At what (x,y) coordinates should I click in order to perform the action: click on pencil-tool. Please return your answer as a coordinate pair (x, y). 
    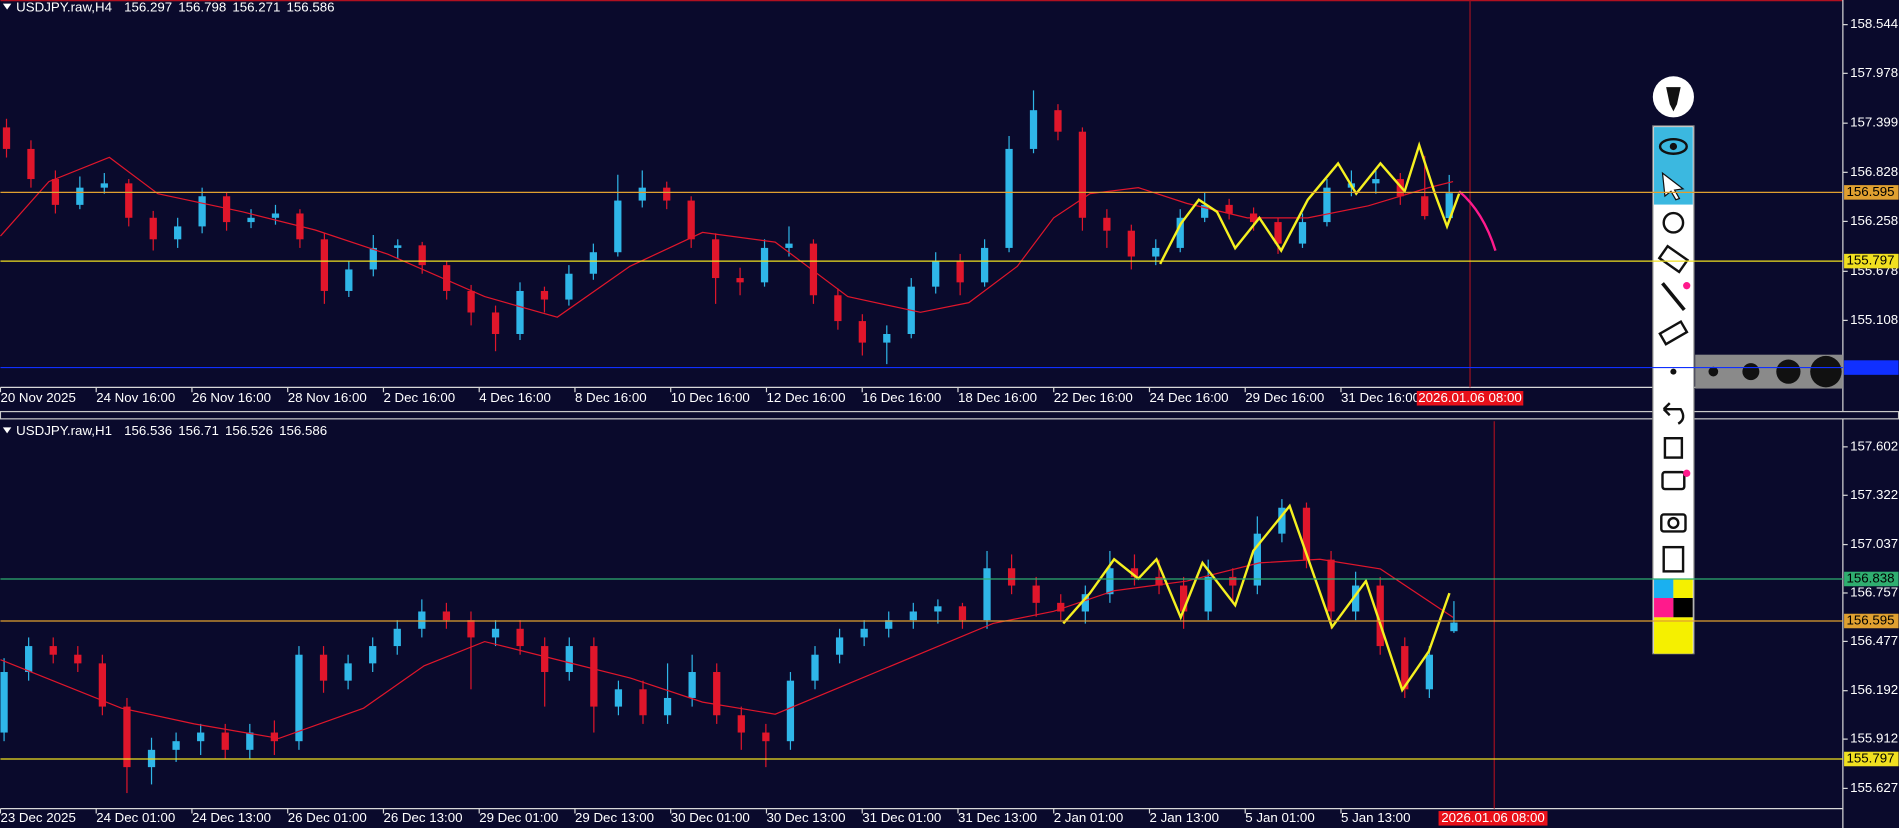
    Looking at the image, I should click on (1673, 222).